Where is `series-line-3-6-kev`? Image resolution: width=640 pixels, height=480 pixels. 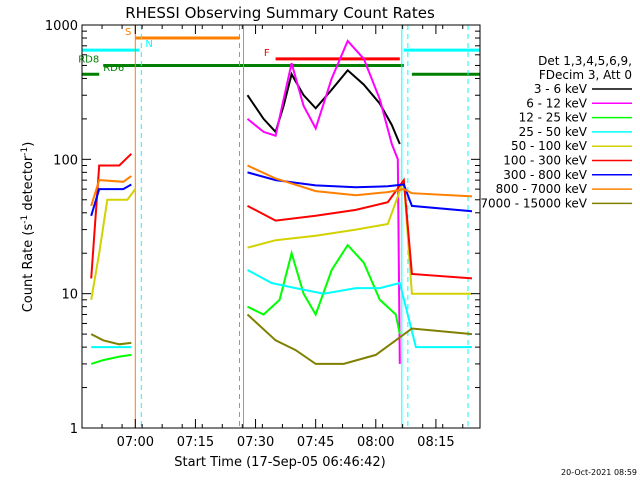
series-line-3-6-kev is located at coordinates (323, 106).